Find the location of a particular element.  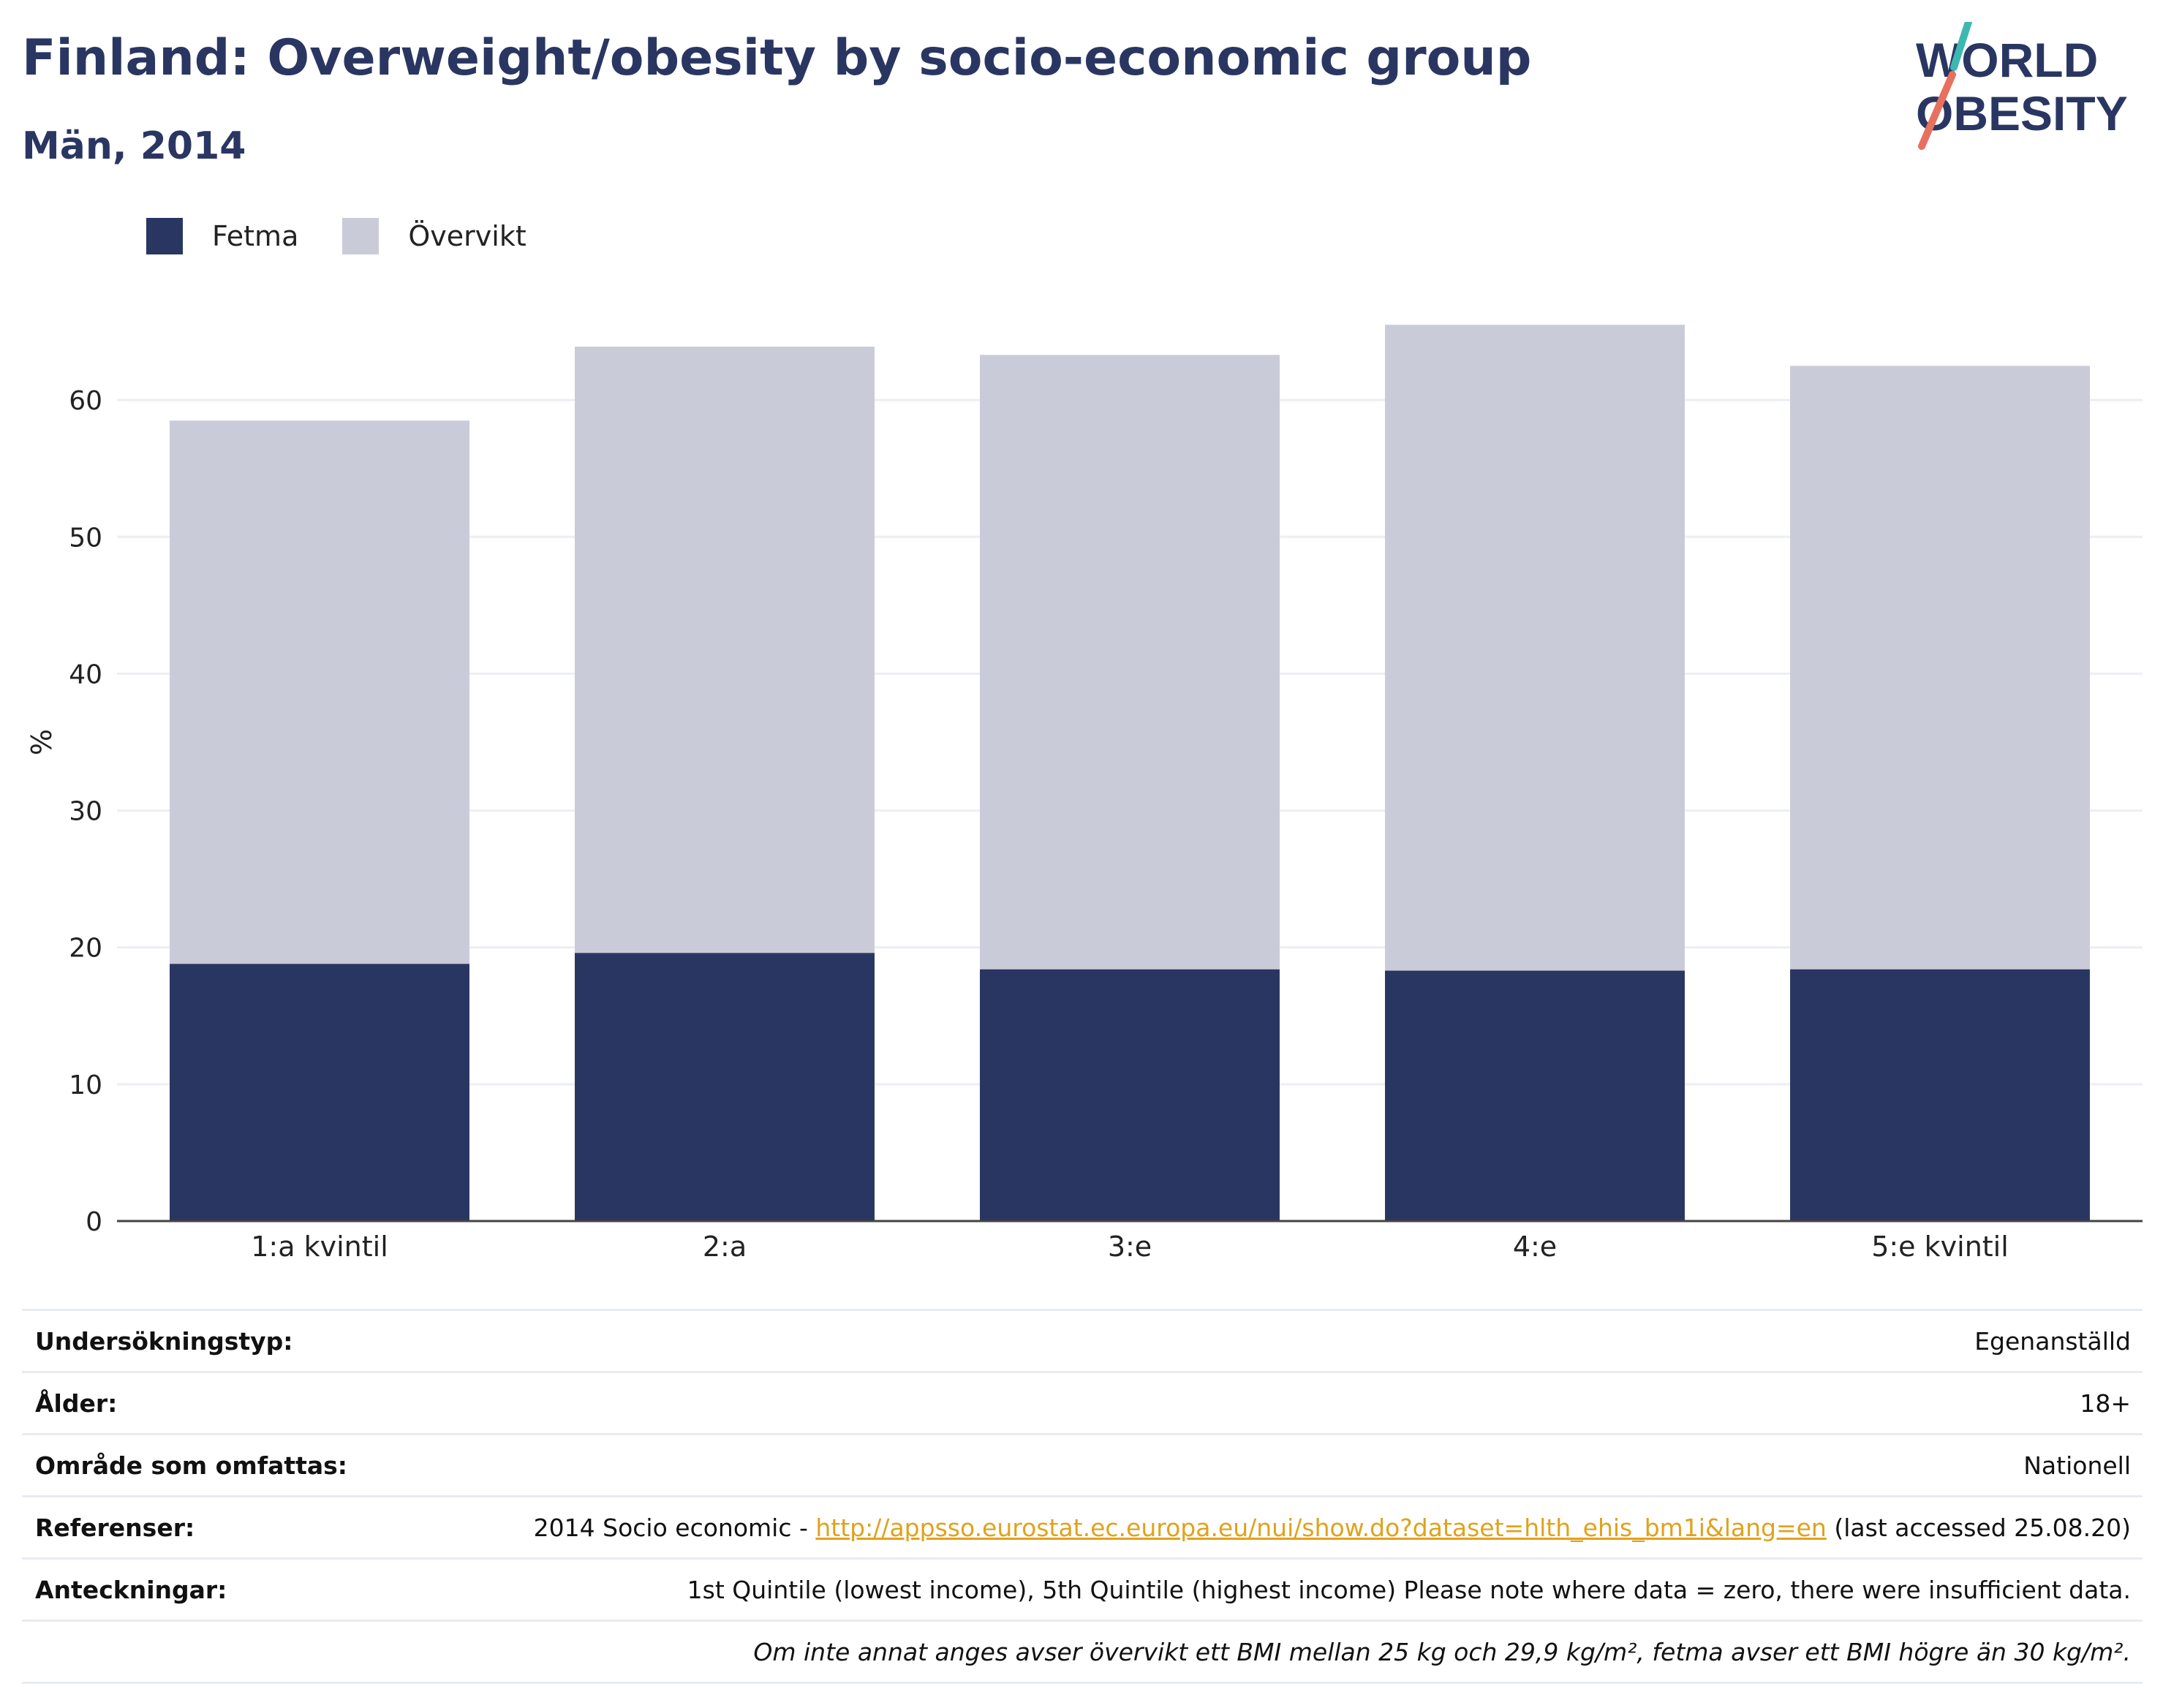

y-tick-label: 0 is located at coordinates (94, 1222).